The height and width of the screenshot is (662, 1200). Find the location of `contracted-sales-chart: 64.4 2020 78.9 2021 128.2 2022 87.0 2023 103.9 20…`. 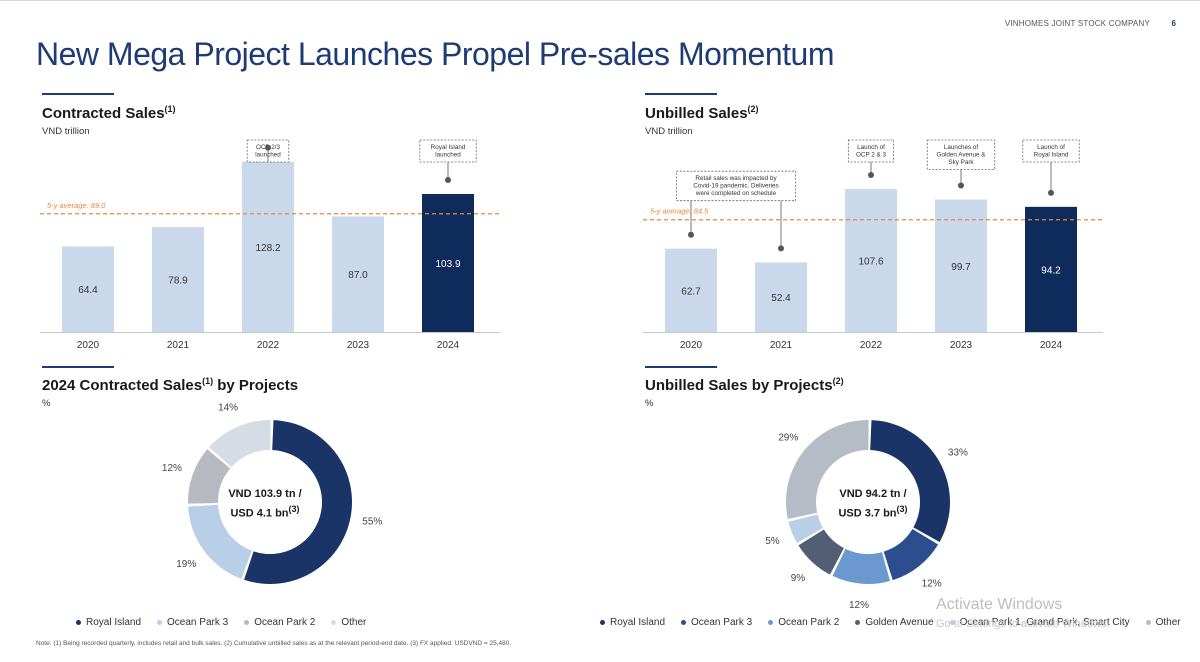

contracted-sales-chart: 64.4 2020 78.9 2021 128.2 2022 87.0 2023 103.9 20… is located at coordinates (270, 245).